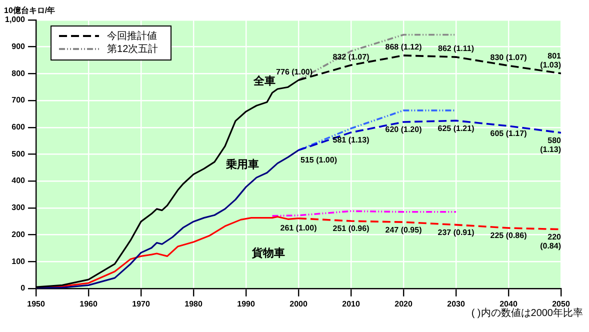  I want to click on y-tick-label: 900, so click(19, 47).